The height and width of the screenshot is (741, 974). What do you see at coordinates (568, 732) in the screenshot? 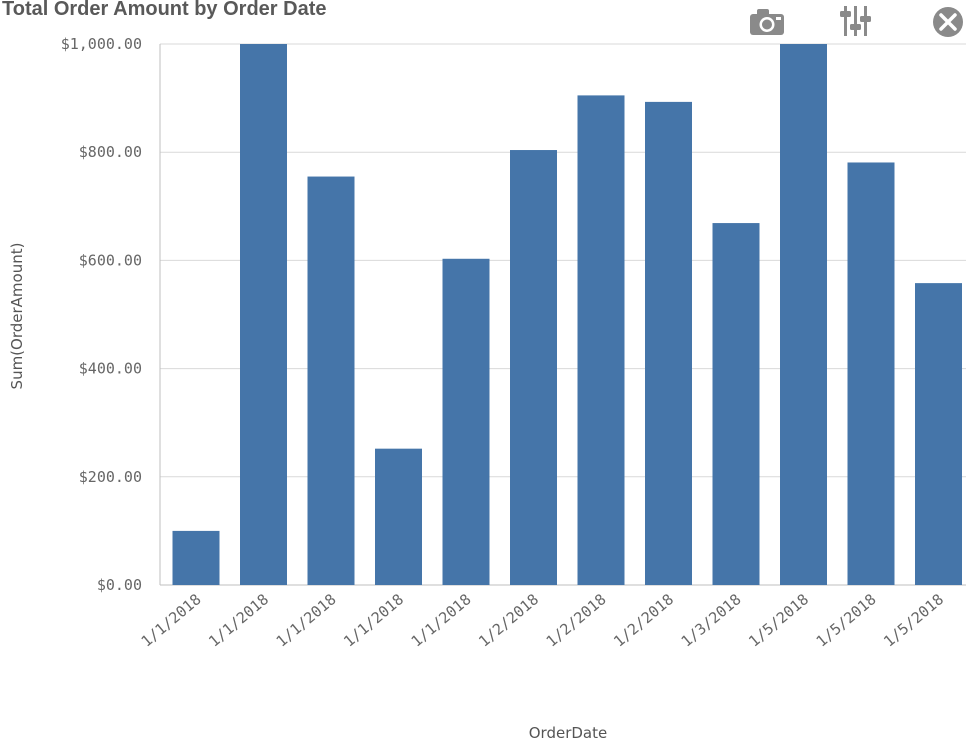
I see `x-axis-title: OrderDate` at bounding box center [568, 732].